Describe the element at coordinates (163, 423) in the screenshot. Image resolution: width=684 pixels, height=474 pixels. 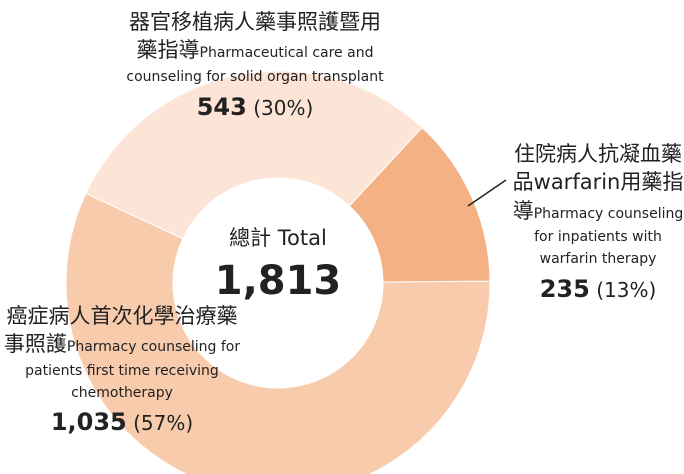
I see `percent-label: (57%)` at that location.